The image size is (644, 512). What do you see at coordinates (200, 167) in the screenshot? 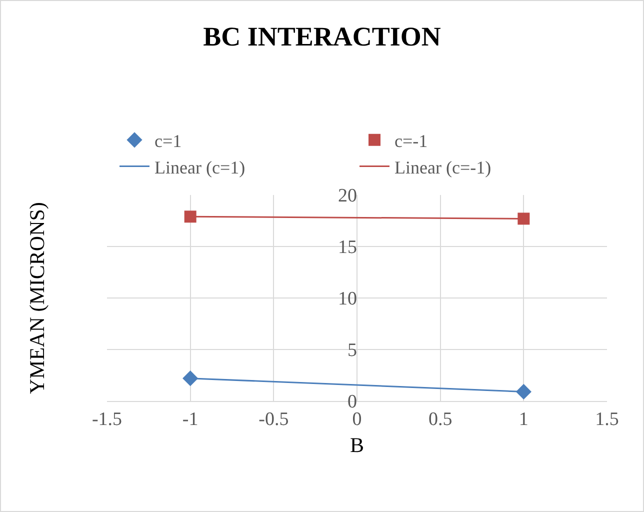
I see `legend-label: Linear (c=1)` at bounding box center [200, 167].